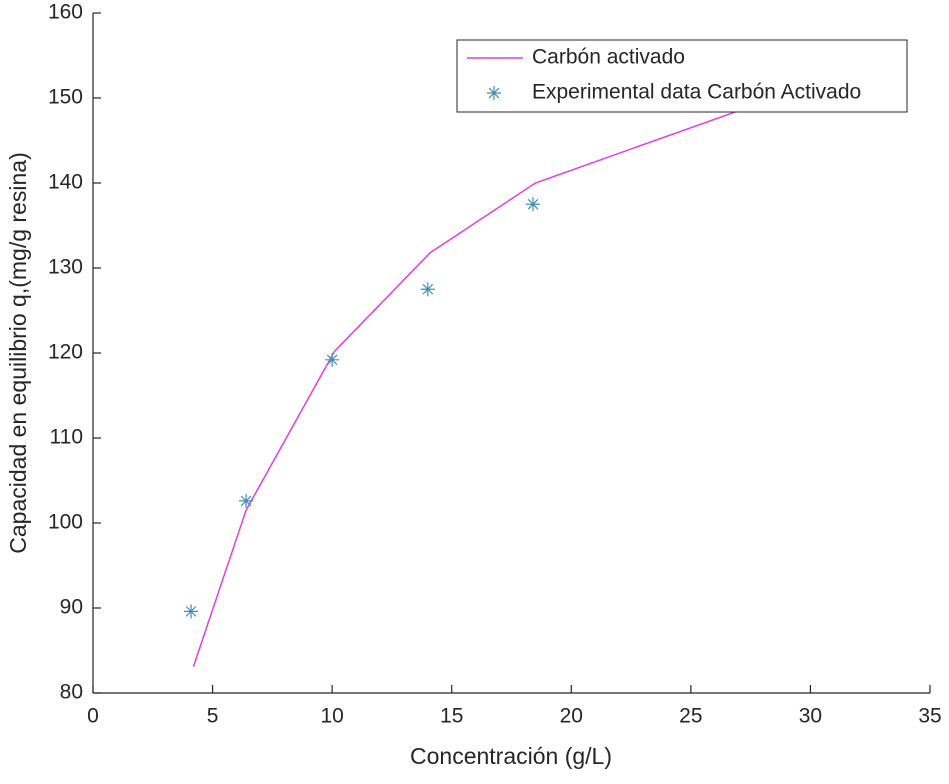 The image size is (949, 784). What do you see at coordinates (65, 352) in the screenshot?
I see `y-tick-label: 120` at bounding box center [65, 352].